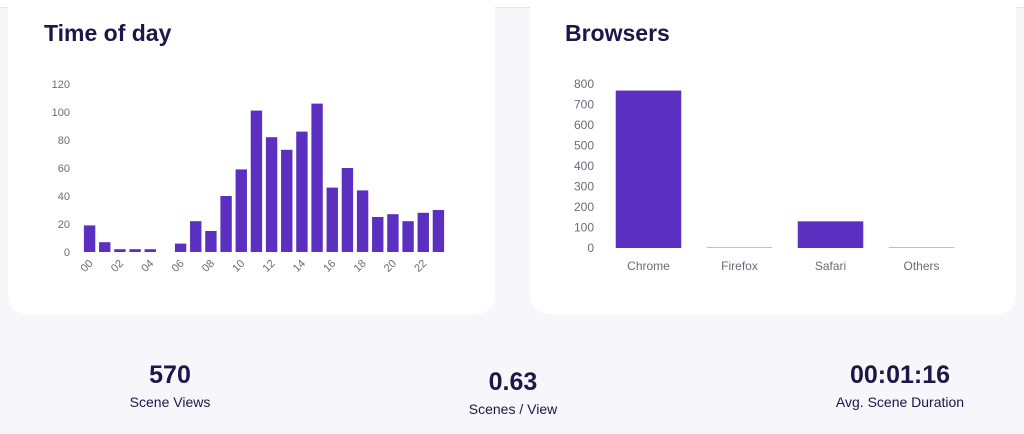 The image size is (1024, 434). Describe the element at coordinates (513, 382) in the screenshot. I see `scenes-per-view-value: 0.63` at that location.